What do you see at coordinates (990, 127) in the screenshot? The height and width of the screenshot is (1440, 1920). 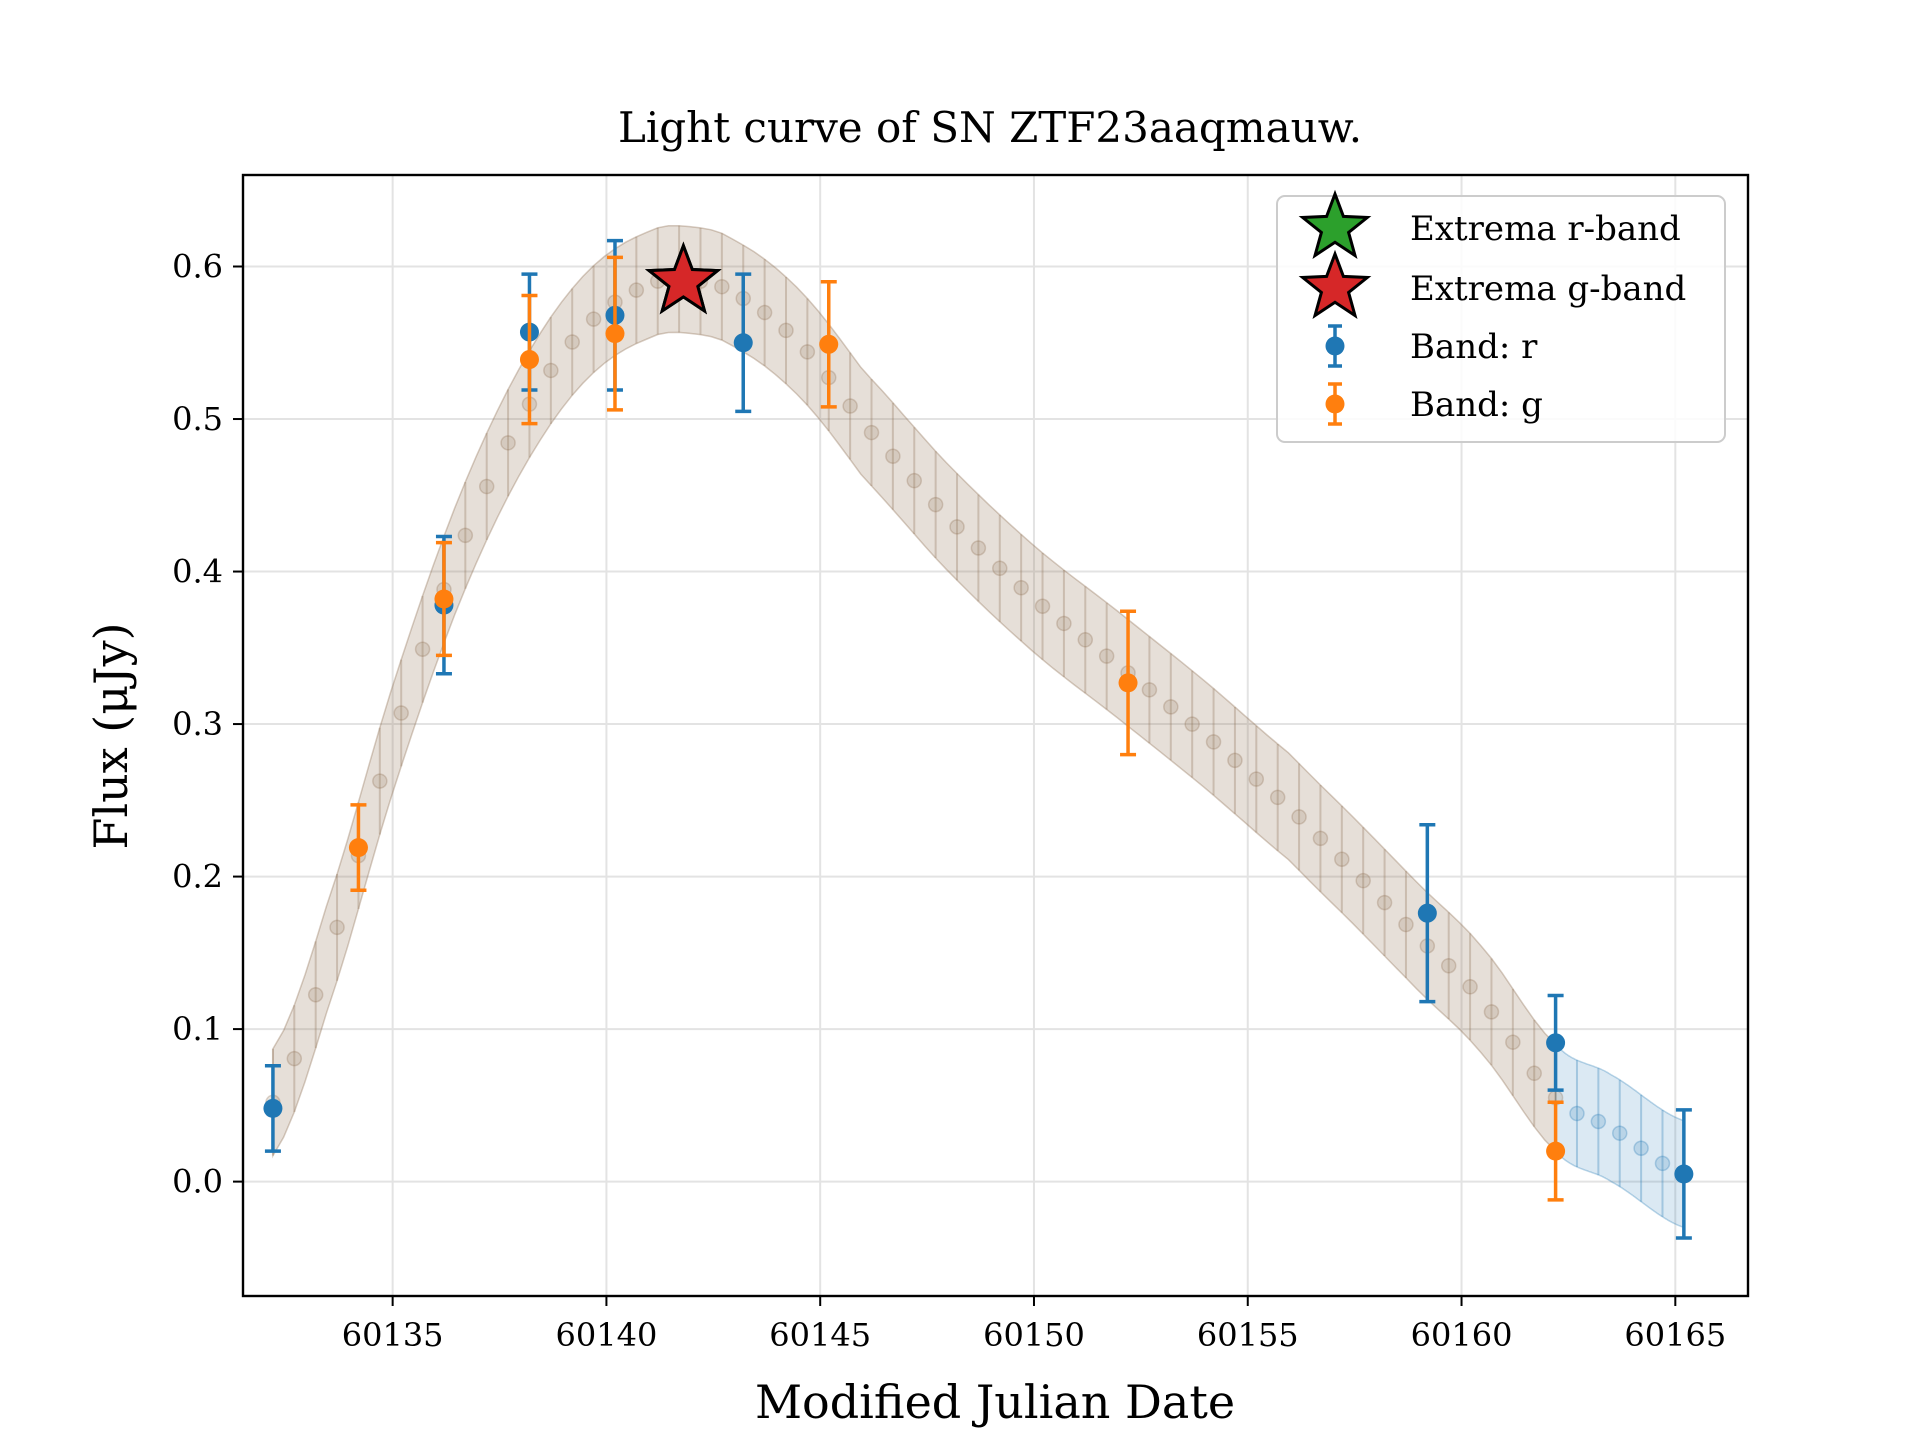 I see `chart-title: Light curve of SN ZTF23aaqmauw.` at bounding box center [990, 127].